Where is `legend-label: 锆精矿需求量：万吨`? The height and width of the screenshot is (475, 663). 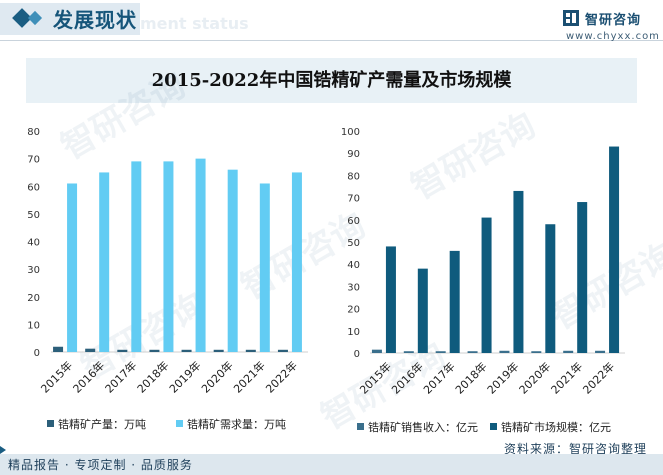 legend-label: 锆精矿需求量：万吨 is located at coordinates (236, 424).